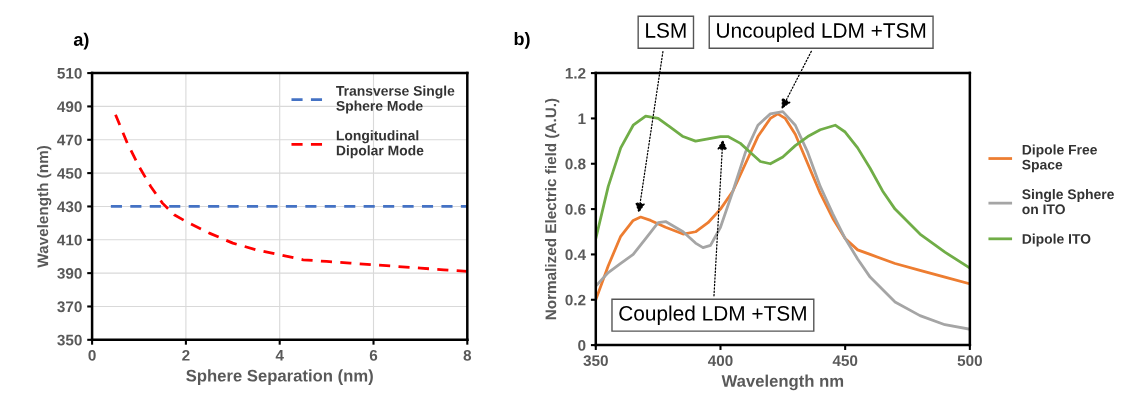 The height and width of the screenshot is (406, 1137). I want to click on x-tick-label: 6, so click(373, 355).